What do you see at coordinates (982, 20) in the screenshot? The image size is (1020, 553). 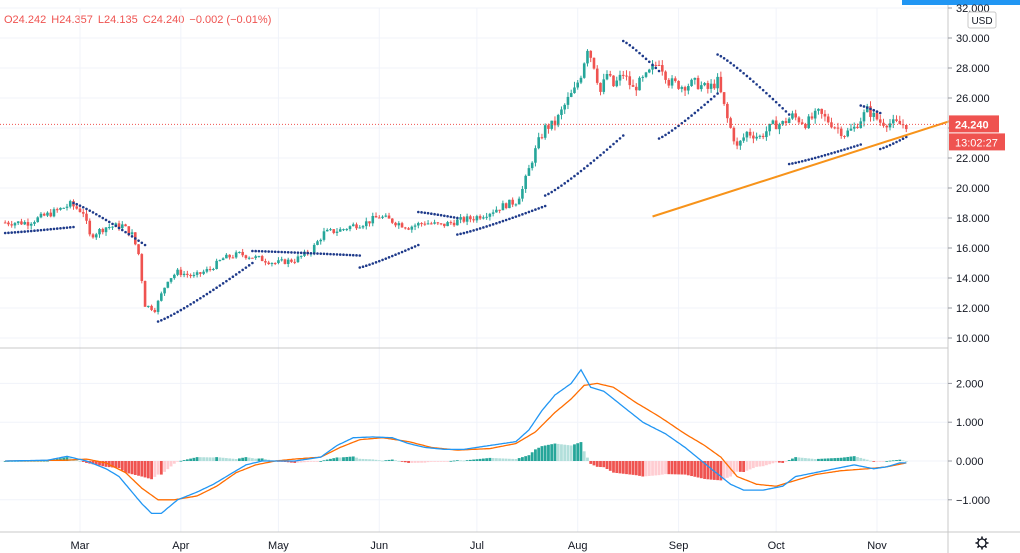 I see `currency-badge` at bounding box center [982, 20].